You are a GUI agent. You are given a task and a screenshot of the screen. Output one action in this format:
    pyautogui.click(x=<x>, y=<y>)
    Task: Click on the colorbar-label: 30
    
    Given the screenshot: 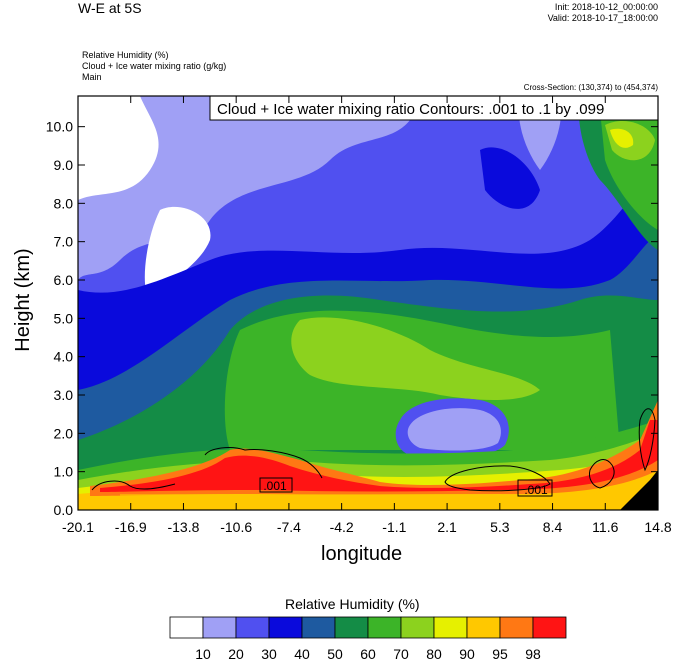 What is the action you would take?
    pyautogui.click(x=269, y=654)
    